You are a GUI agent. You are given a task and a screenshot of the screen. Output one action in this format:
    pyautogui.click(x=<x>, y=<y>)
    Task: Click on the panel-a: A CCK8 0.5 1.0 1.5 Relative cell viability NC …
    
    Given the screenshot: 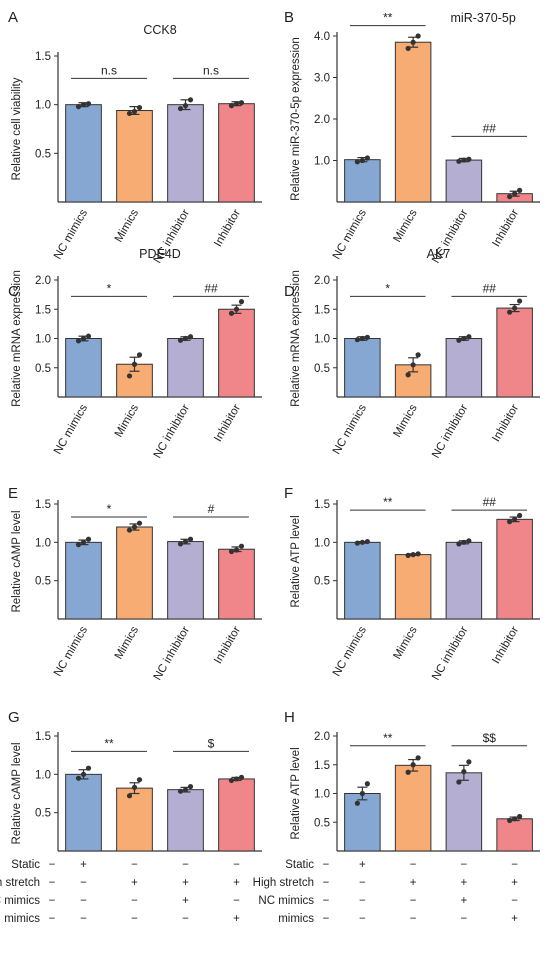 What is the action you would take?
    pyautogui.click(x=135, y=137)
    